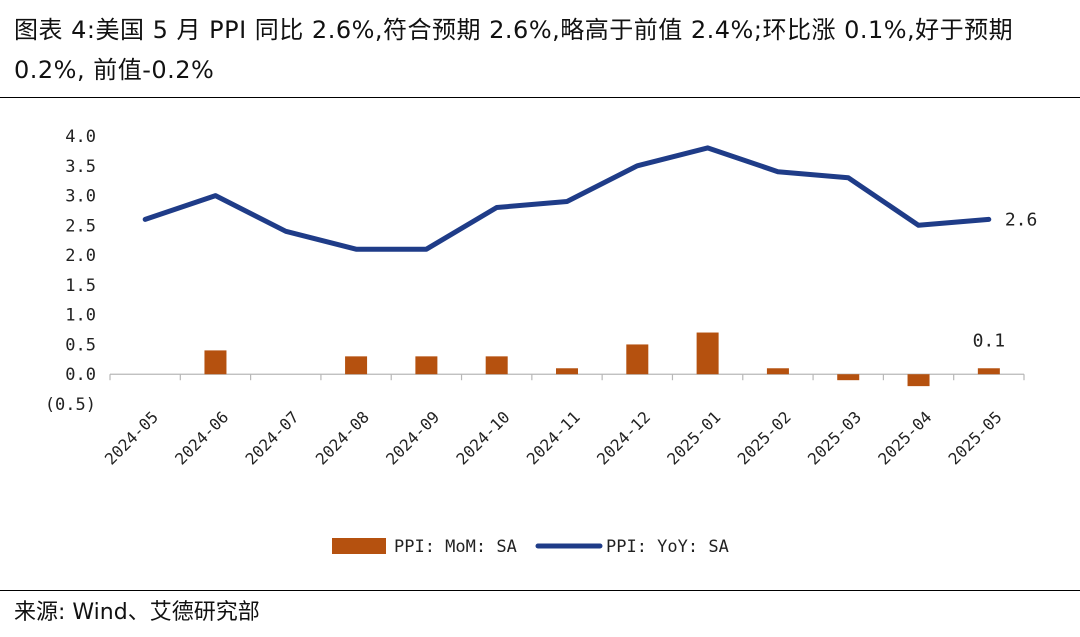 Image resolution: width=1080 pixels, height=637 pixels. I want to click on y-axis: 4.0 3.5 3.0 2.5 2.0 1.5 1.0 0.5 0.0 (0.5), so click(70, 271).